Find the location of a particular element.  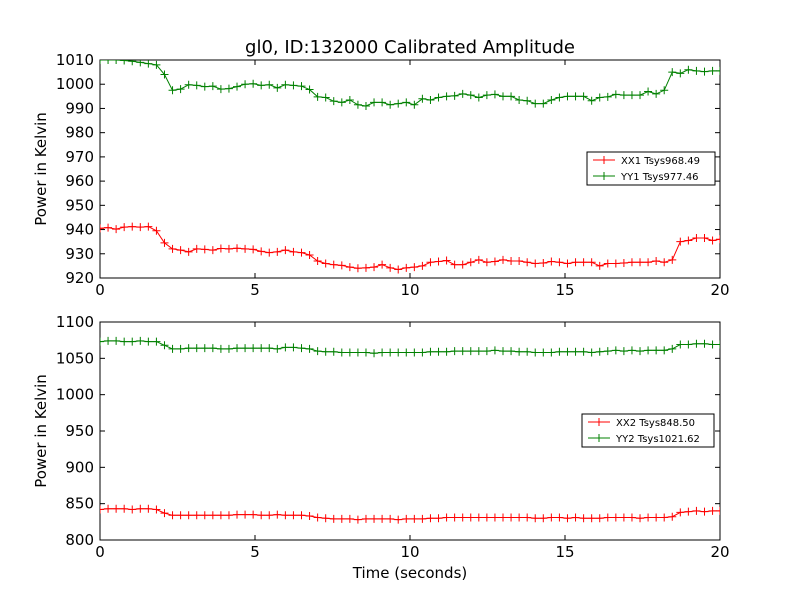

legend-label: YY2 Tsys1021.62 is located at coordinates (657, 439).